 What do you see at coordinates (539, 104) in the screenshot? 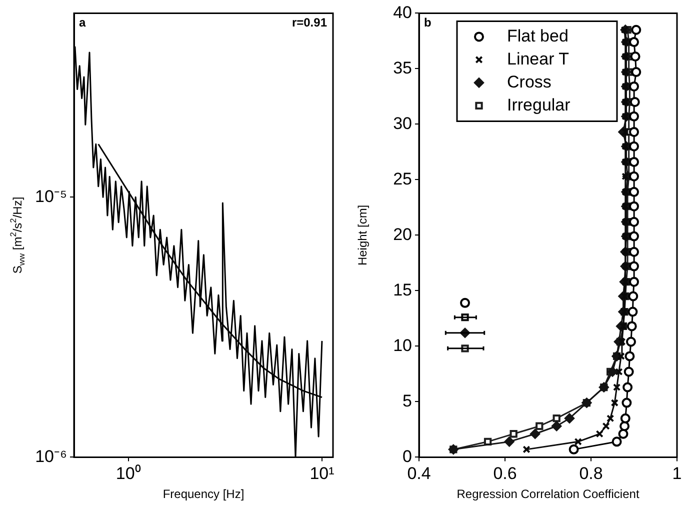
I see `legend-label: Irregular` at bounding box center [539, 104].